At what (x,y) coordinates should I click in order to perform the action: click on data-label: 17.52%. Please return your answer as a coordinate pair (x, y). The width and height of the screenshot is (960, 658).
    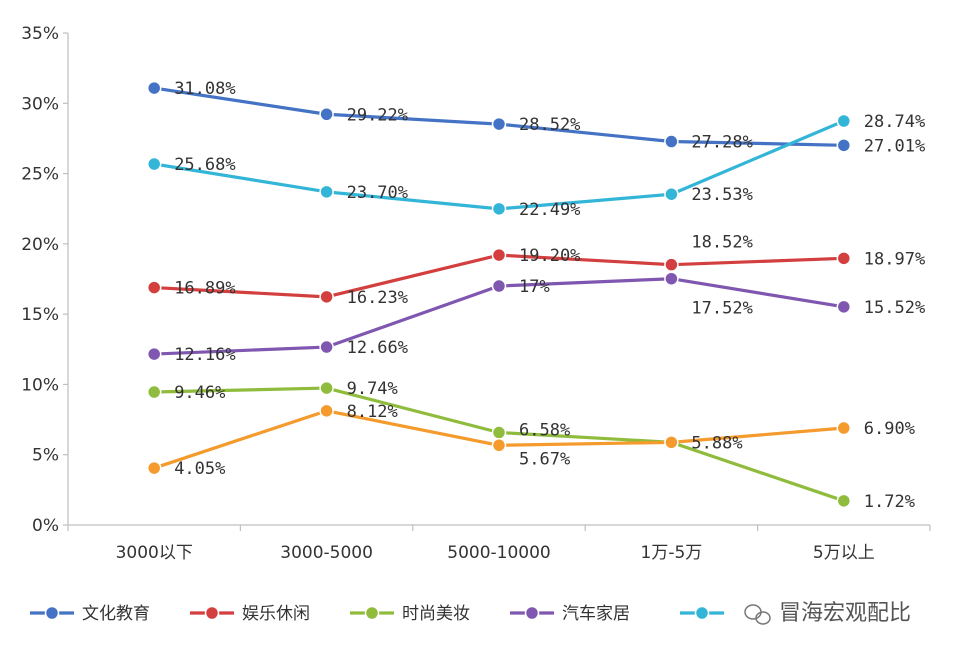
    Looking at the image, I should click on (721, 309).